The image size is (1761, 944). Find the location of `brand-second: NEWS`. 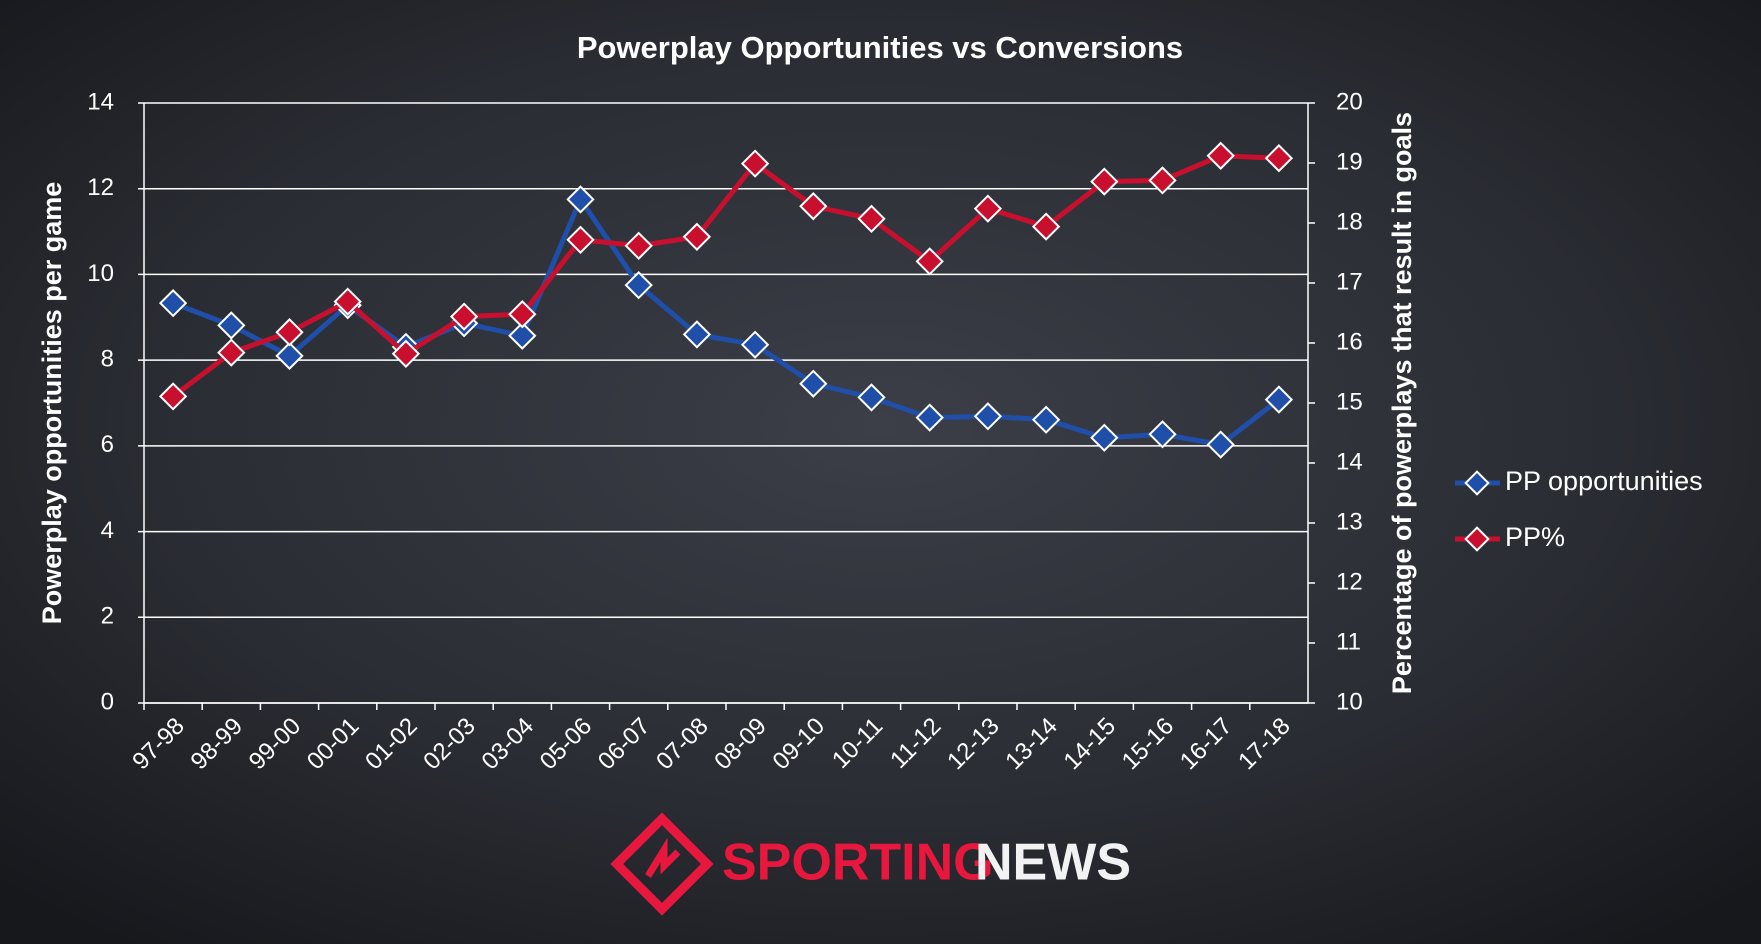

brand-second: NEWS is located at coordinates (1053, 863).